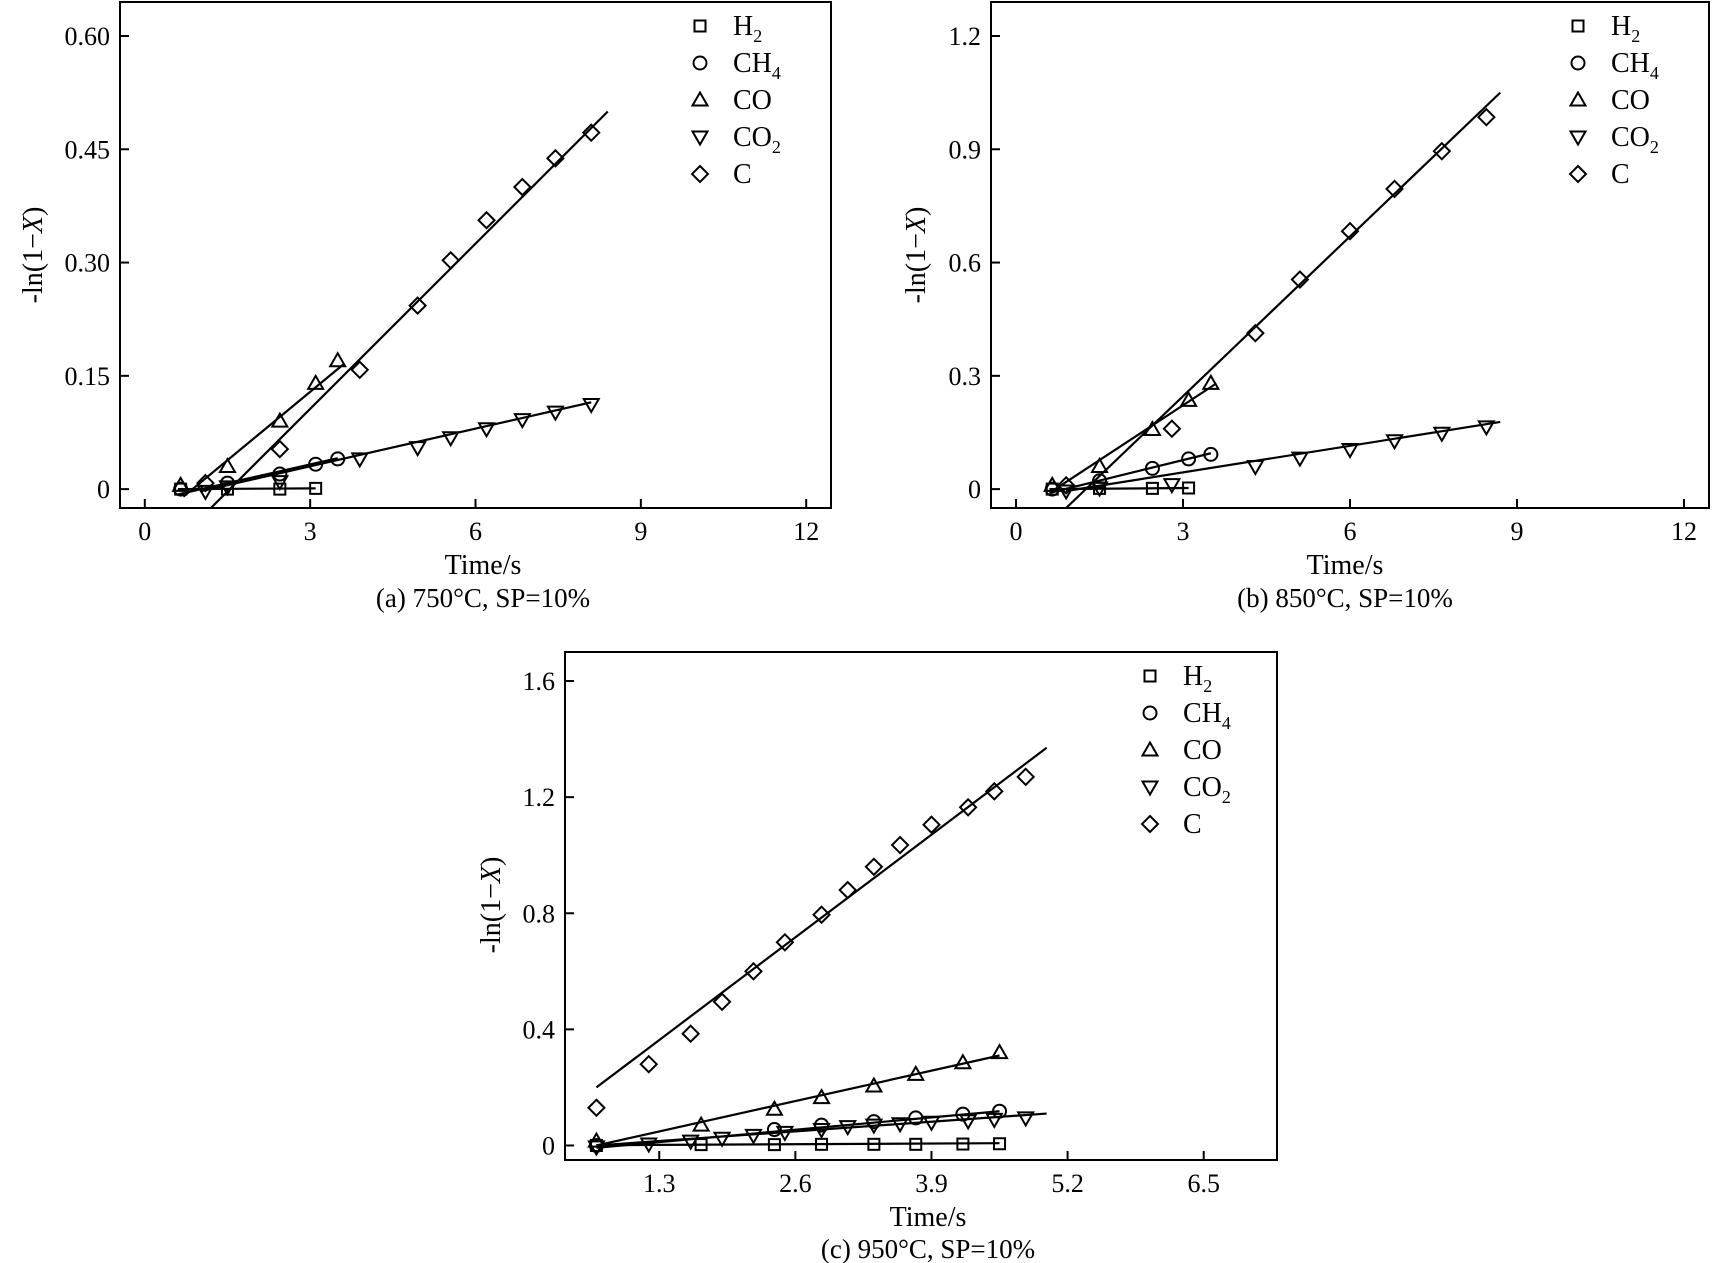 The image size is (1714, 1263). I want to click on x-tick-label: 1.3, so click(659, 1183).